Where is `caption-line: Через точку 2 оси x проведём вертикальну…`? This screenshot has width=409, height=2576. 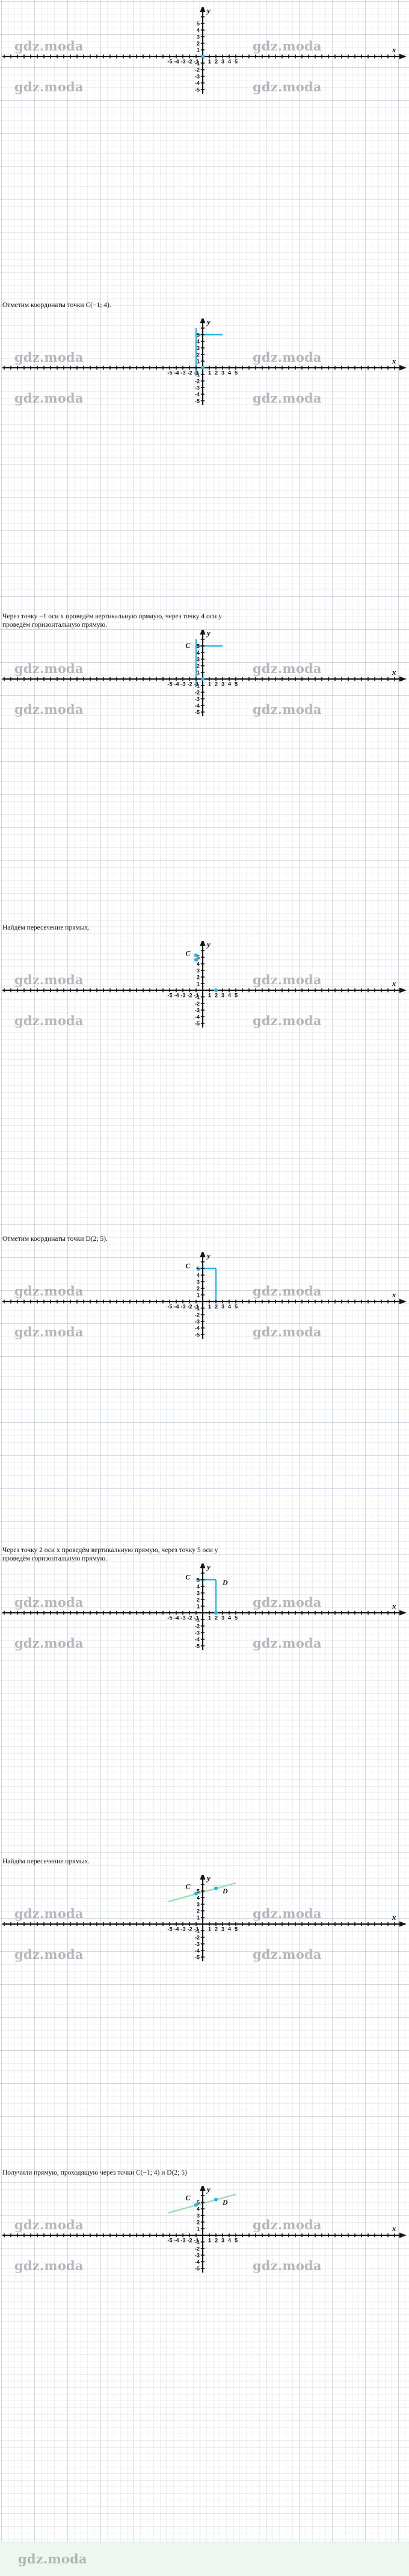
caption-line: Через точку 2 оси x проведём вертикальну… is located at coordinates (110, 1550).